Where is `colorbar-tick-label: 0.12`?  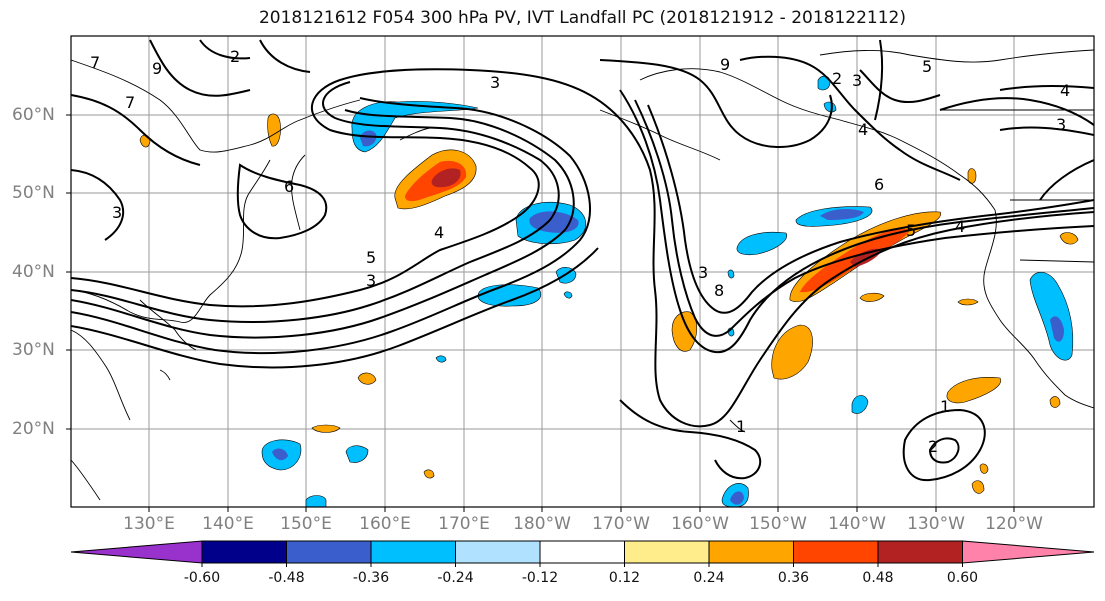
colorbar-tick-label: 0.12 is located at coordinates (624, 578).